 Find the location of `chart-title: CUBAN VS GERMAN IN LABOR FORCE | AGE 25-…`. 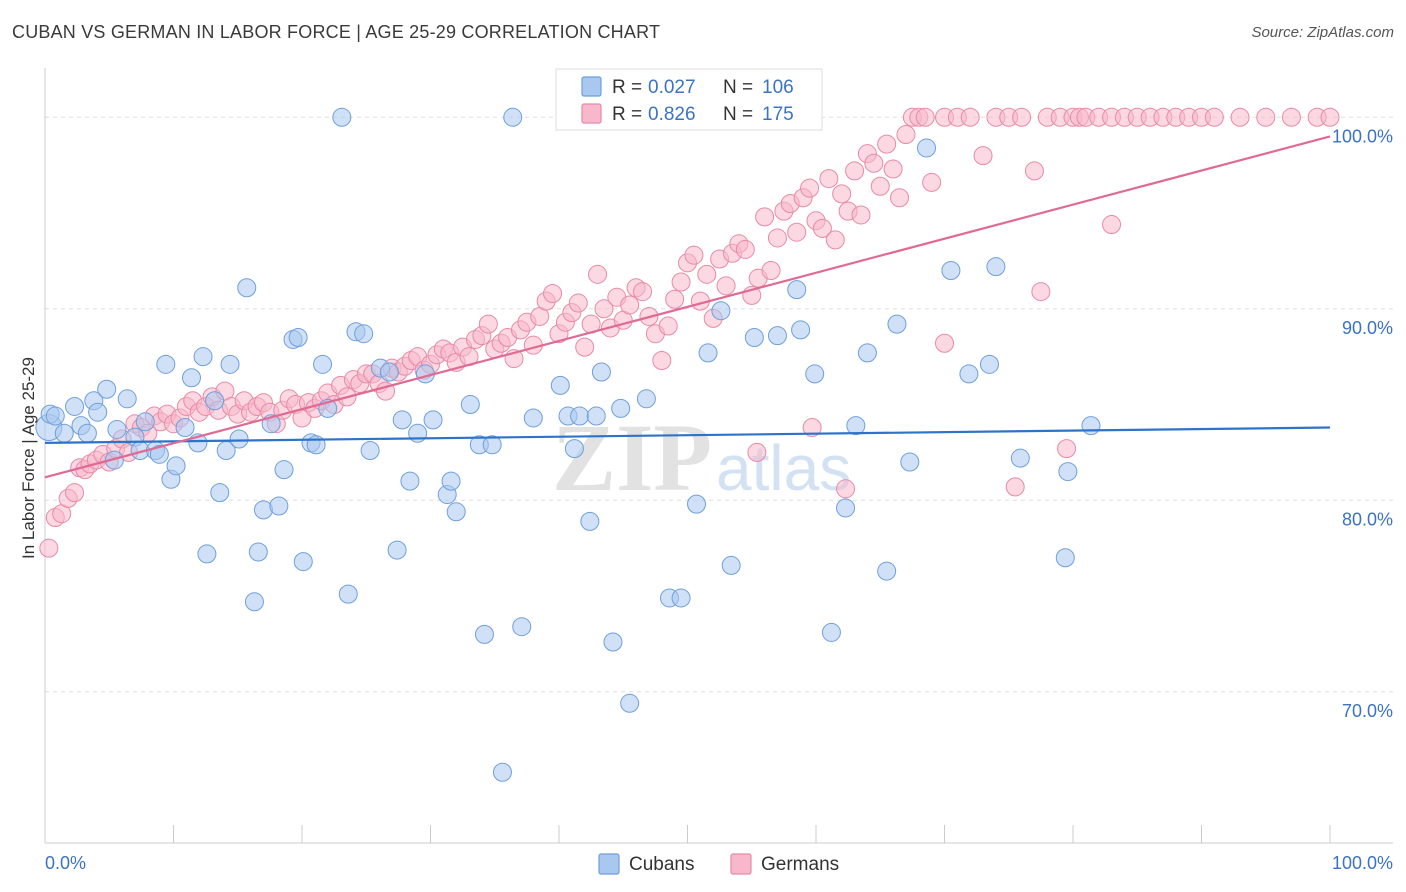

chart-title: CUBAN VS GERMAN IN LABOR FORCE | AGE 25-… is located at coordinates (336, 32).